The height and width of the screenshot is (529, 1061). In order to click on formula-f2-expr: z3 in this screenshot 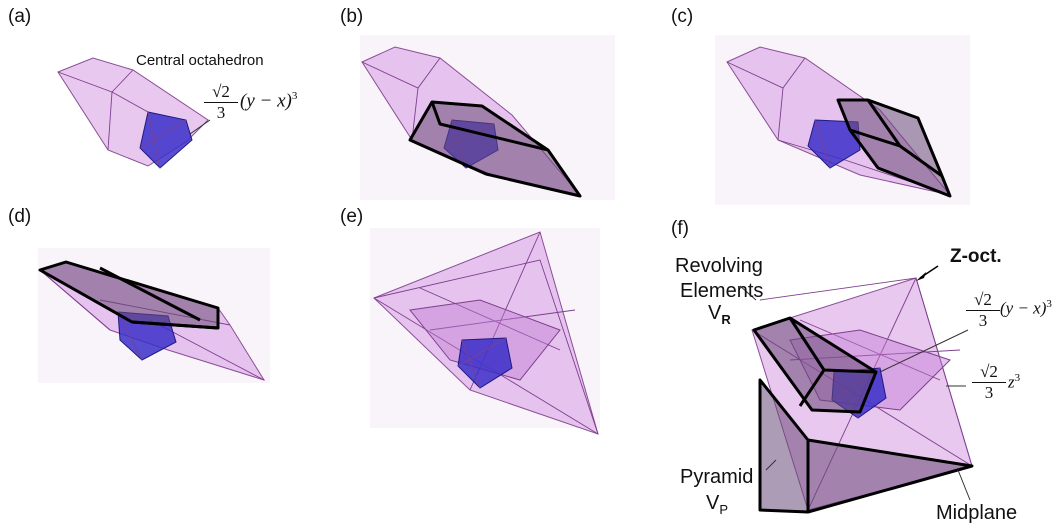, I will do `click(1014, 382)`.